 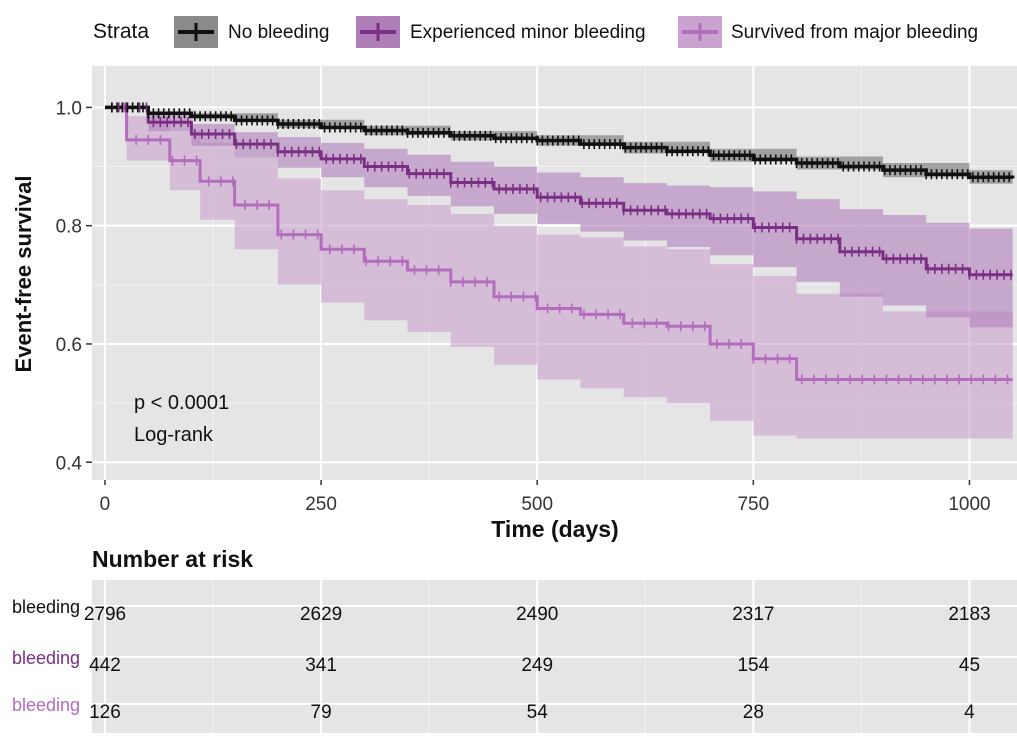 I want to click on risk-cell: 28, so click(x=753, y=712).